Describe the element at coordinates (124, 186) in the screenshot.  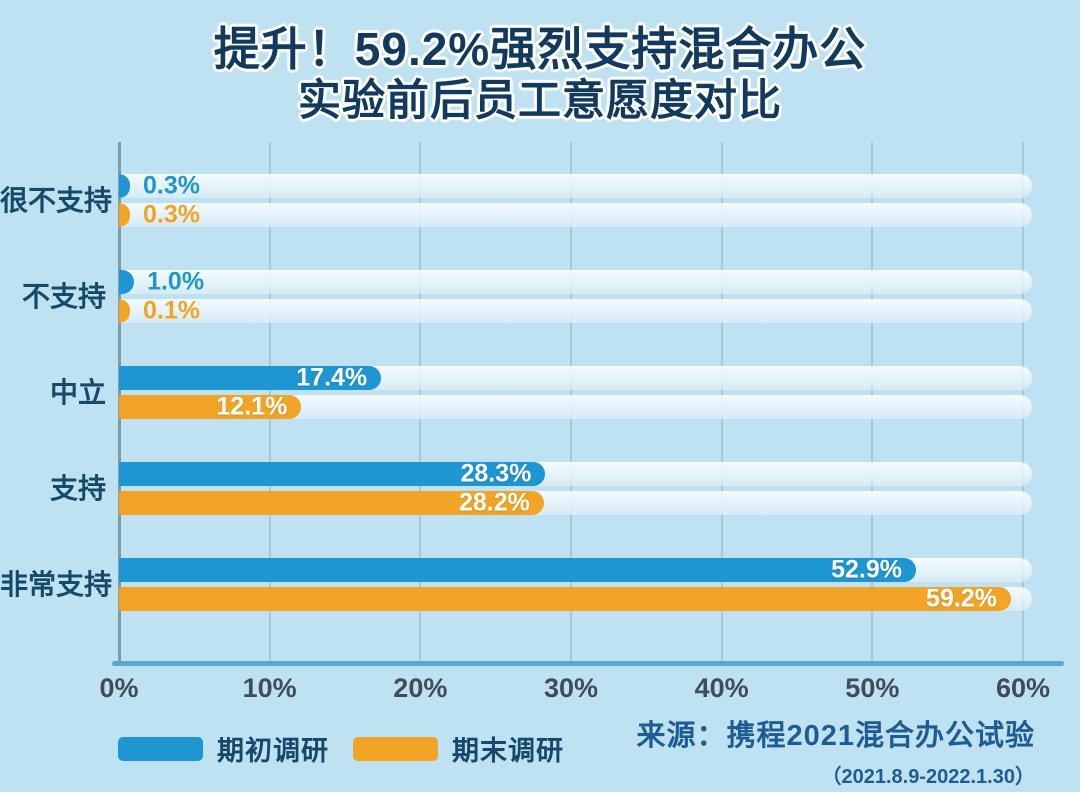
I see `bar-期初调研-很不支持` at that location.